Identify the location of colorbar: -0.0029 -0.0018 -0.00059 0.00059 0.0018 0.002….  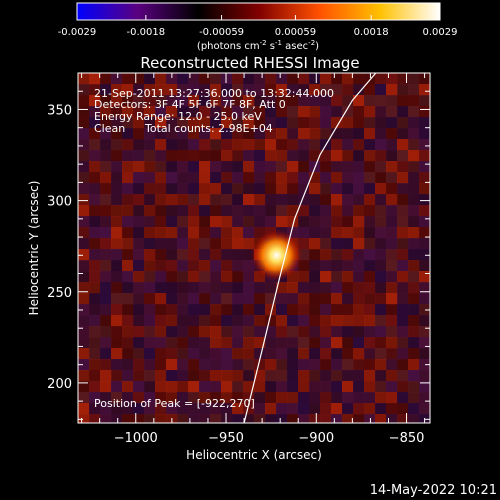
(258, 27).